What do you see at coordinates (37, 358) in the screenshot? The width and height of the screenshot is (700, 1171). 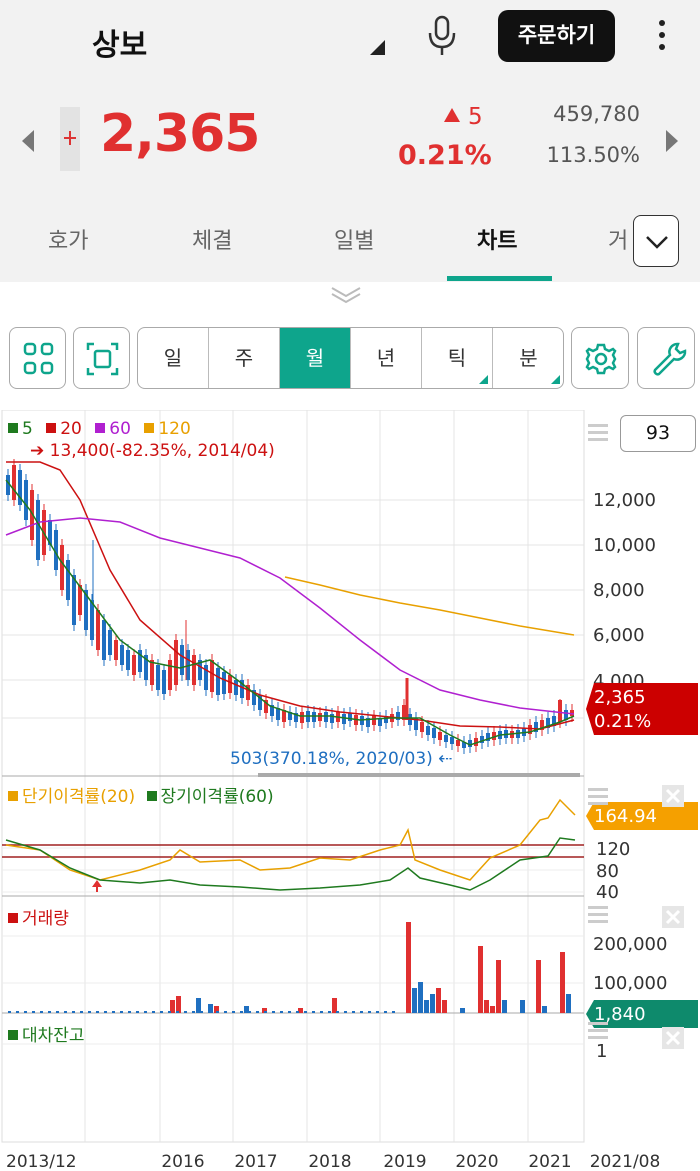 I see `layout-grid-button` at bounding box center [37, 358].